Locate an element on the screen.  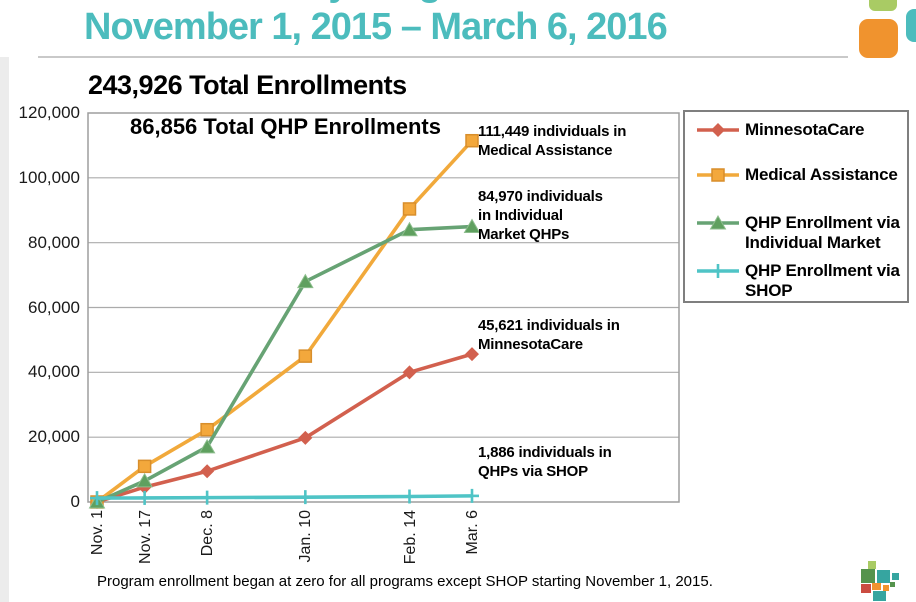
annotation-label: 45,621 individuals in MinnesotaCare is located at coordinates (549, 335).